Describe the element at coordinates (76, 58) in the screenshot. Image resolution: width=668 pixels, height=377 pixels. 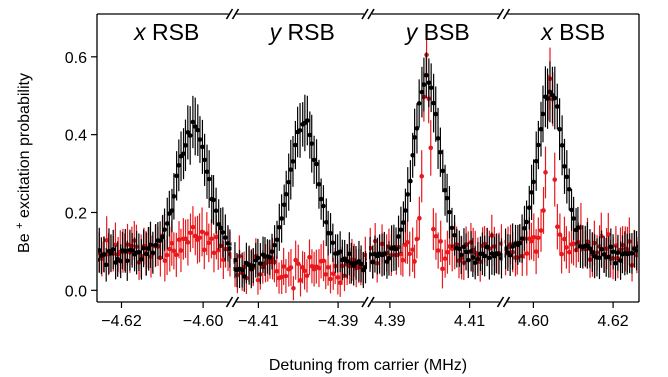
I see `y-tick-label: 0.6` at that location.